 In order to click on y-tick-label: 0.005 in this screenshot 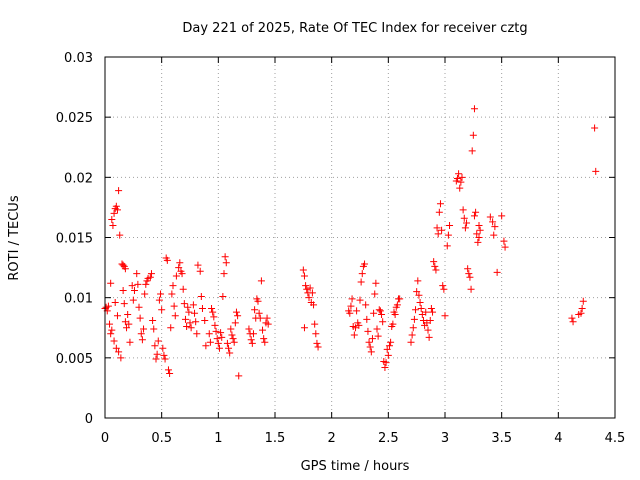, I will do `click(74, 359)`.